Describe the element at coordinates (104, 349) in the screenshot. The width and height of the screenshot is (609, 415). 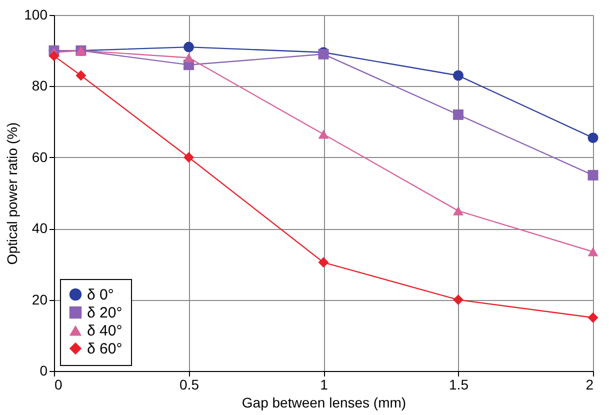
I see `legend-label: δ 60°` at that location.